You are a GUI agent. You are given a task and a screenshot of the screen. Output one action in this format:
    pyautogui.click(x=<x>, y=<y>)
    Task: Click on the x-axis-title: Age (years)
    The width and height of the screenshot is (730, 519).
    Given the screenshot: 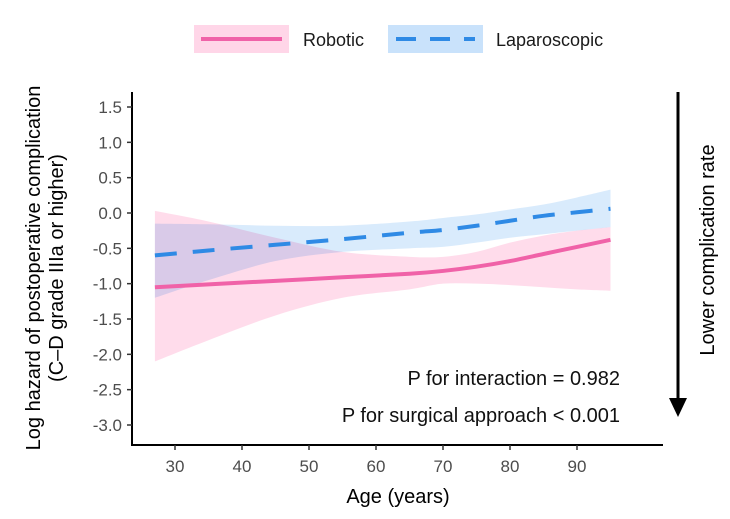 What is the action you would take?
    pyautogui.click(x=397, y=497)
    